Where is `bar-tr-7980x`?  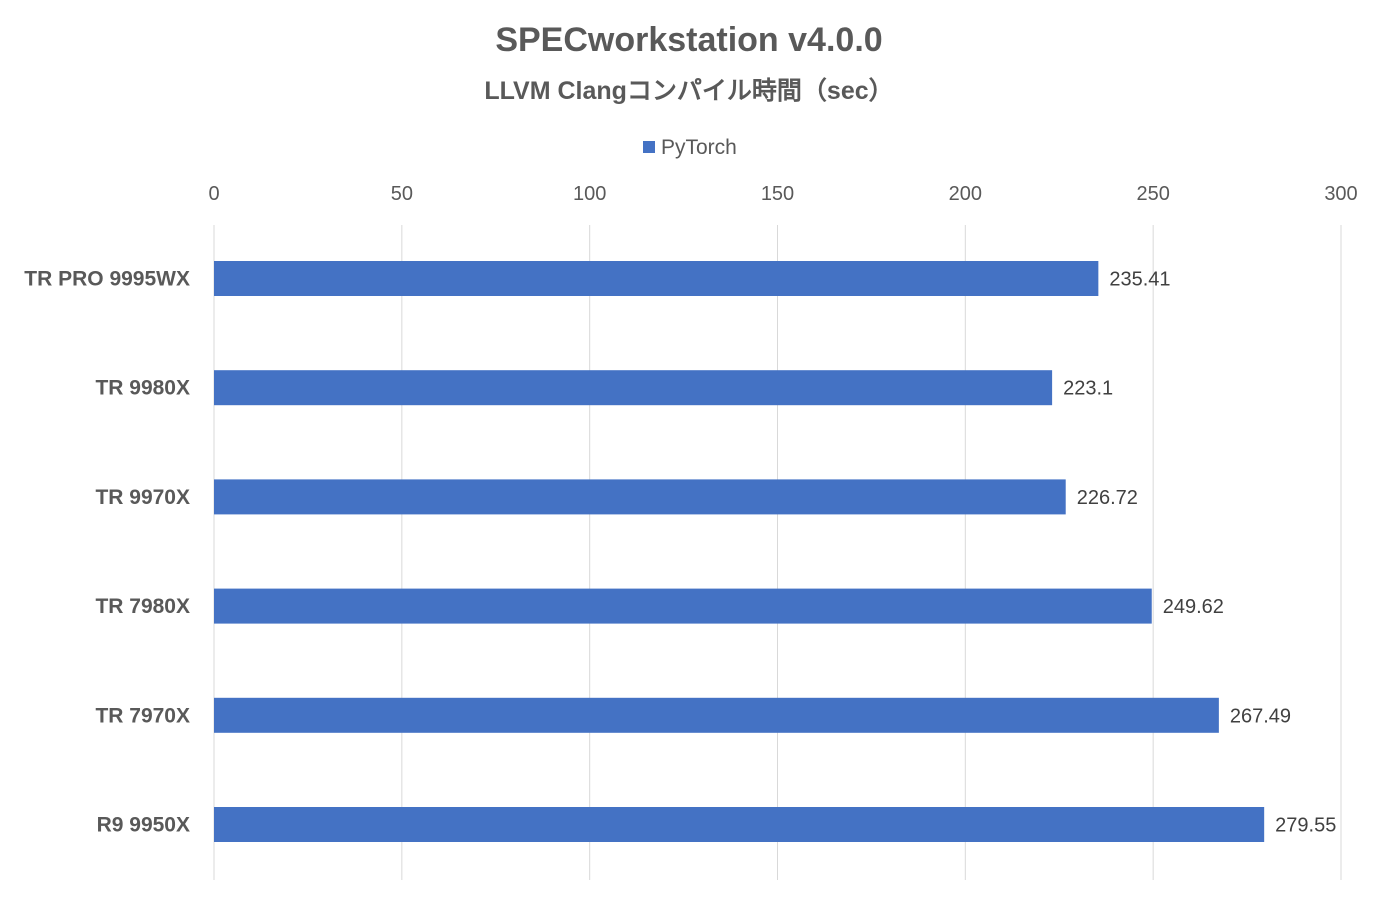 bar-tr-7980x is located at coordinates (683, 606).